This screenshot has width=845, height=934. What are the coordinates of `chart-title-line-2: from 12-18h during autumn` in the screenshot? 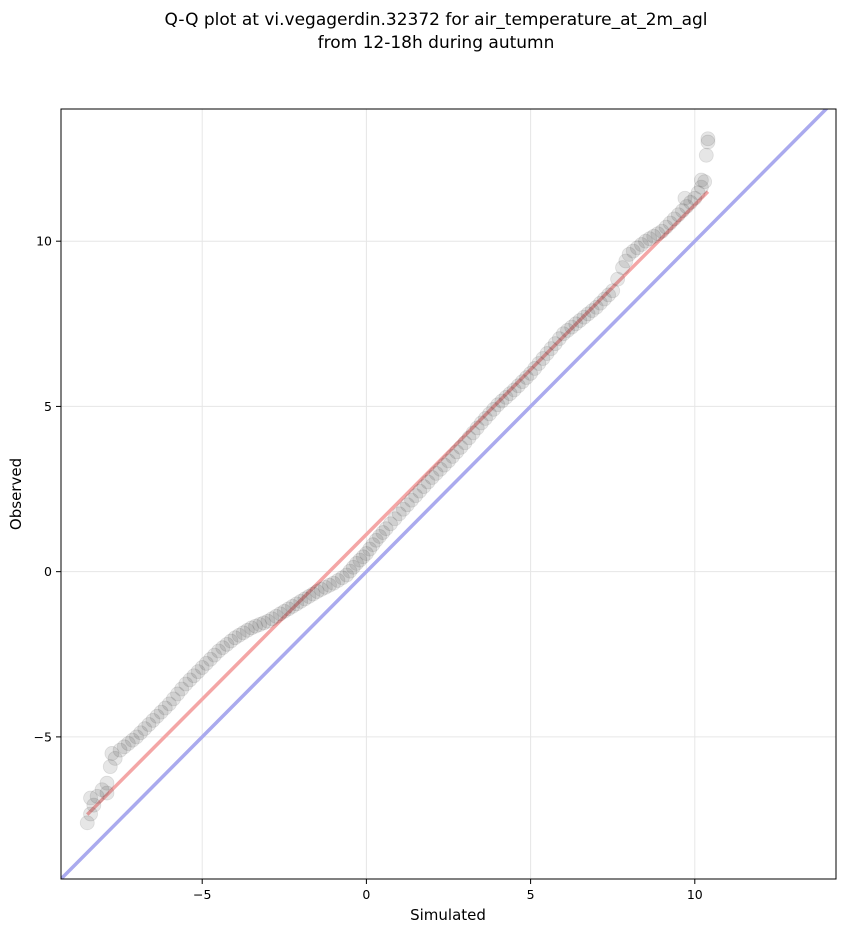 It's located at (436, 43).